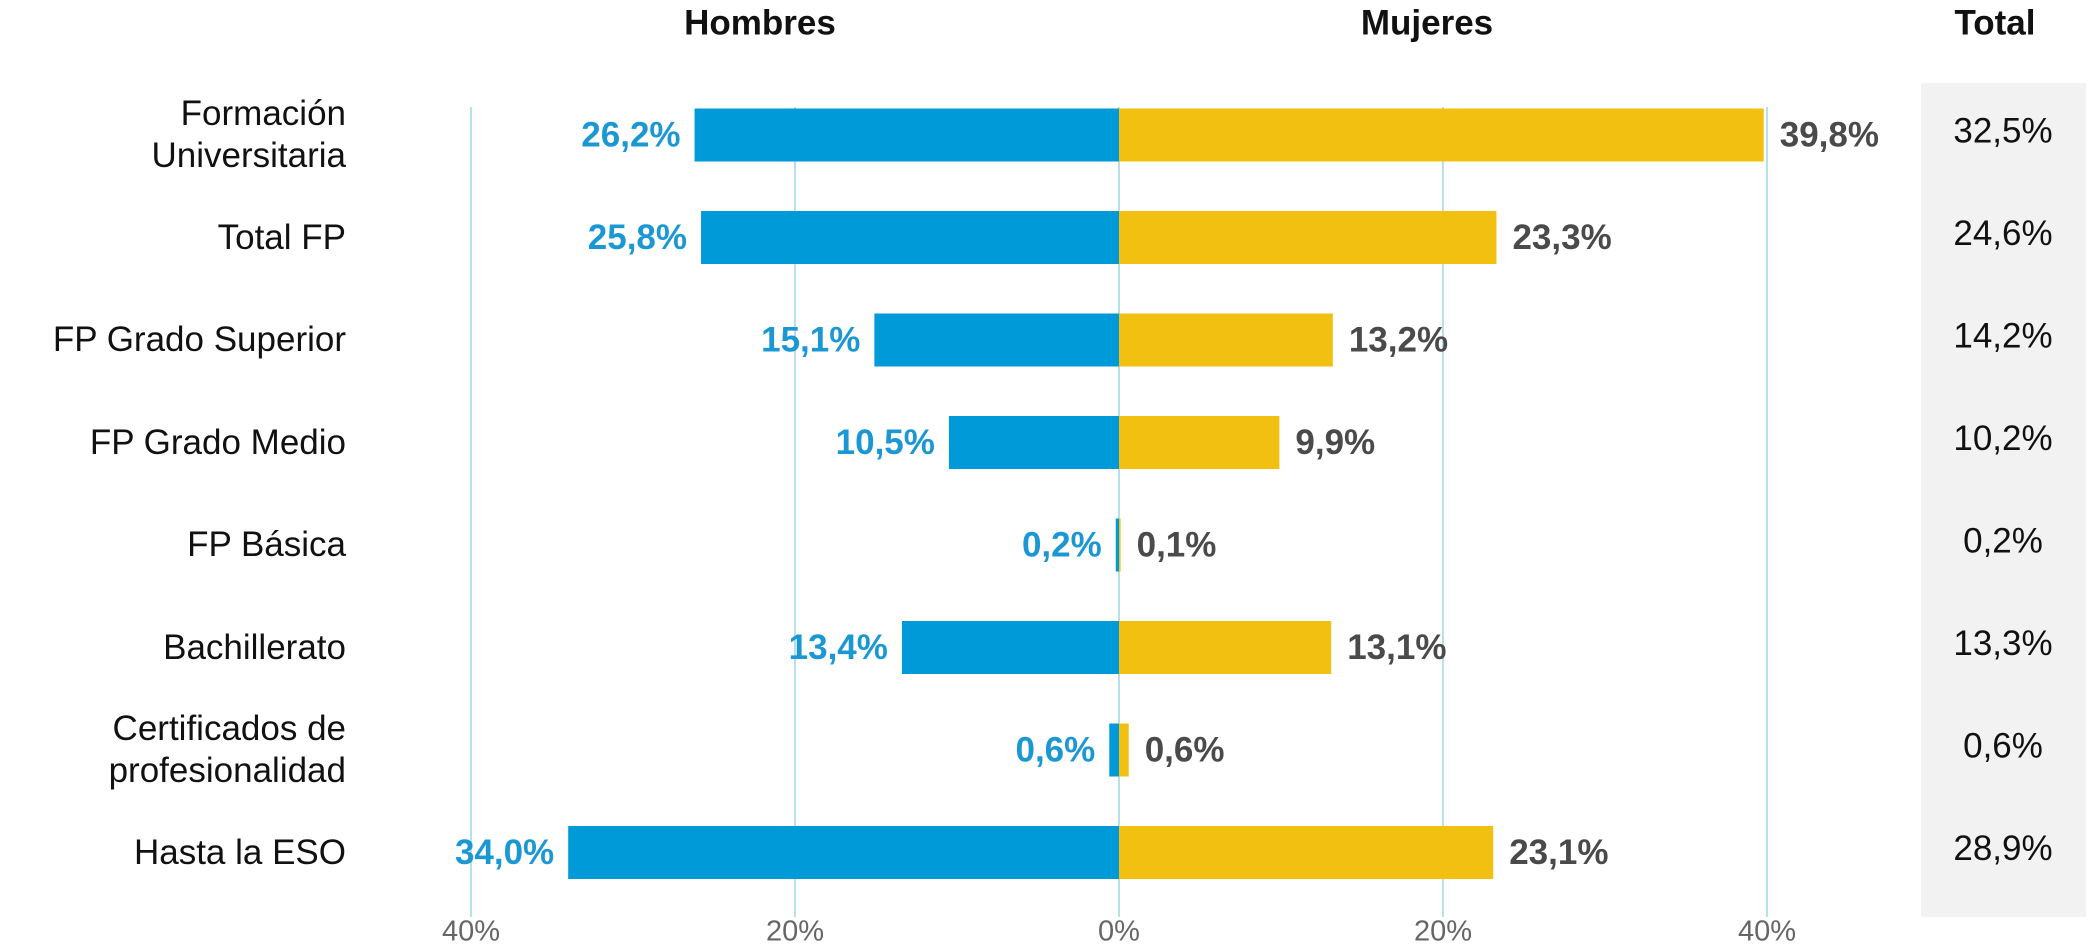  I want to click on value-label: 25,8%, so click(637, 237).